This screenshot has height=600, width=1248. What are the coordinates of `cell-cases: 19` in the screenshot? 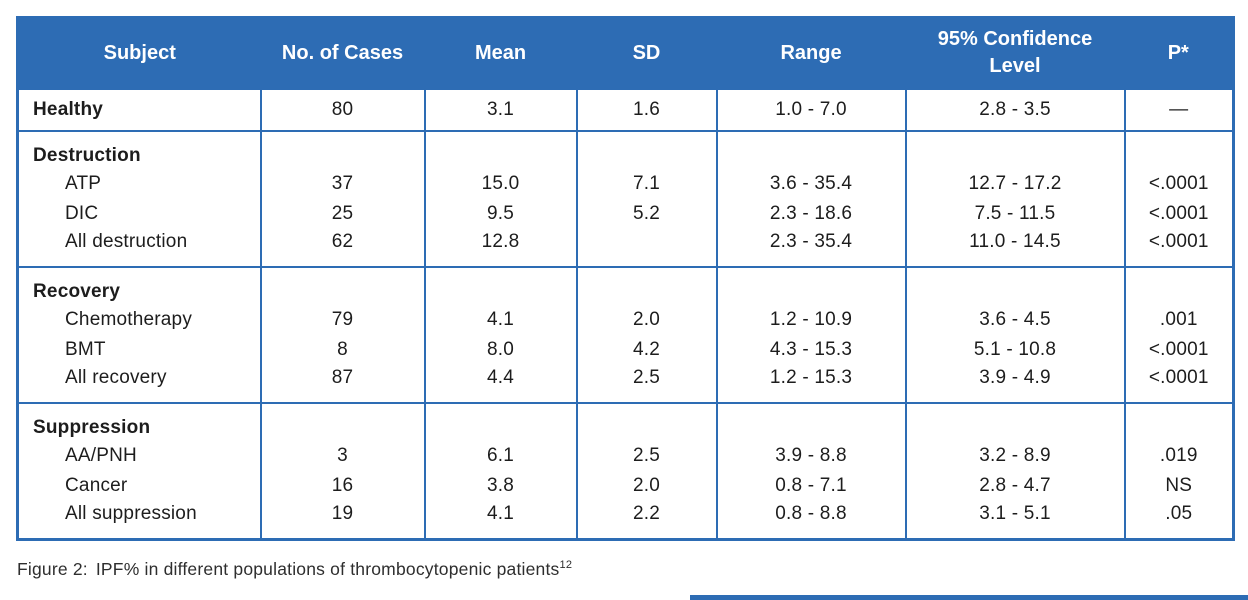 It's located at (342, 519).